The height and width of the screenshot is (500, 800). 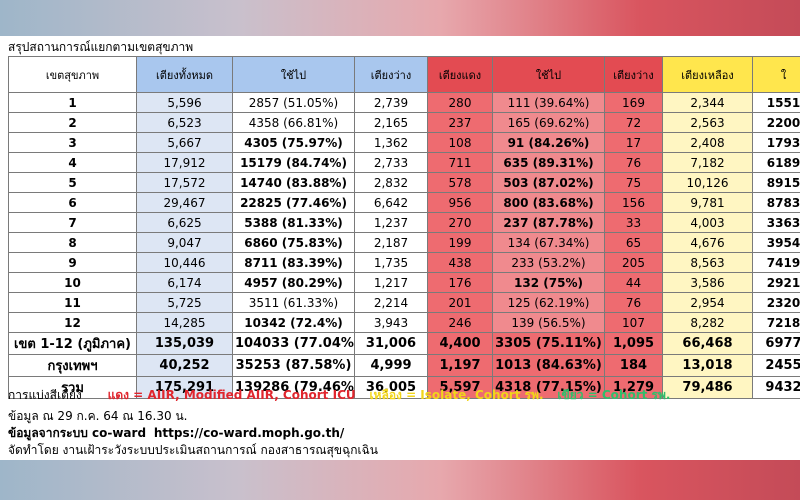 What do you see at coordinates (633, 242) in the screenshot?
I see `cell-red-free: 65` at bounding box center [633, 242].